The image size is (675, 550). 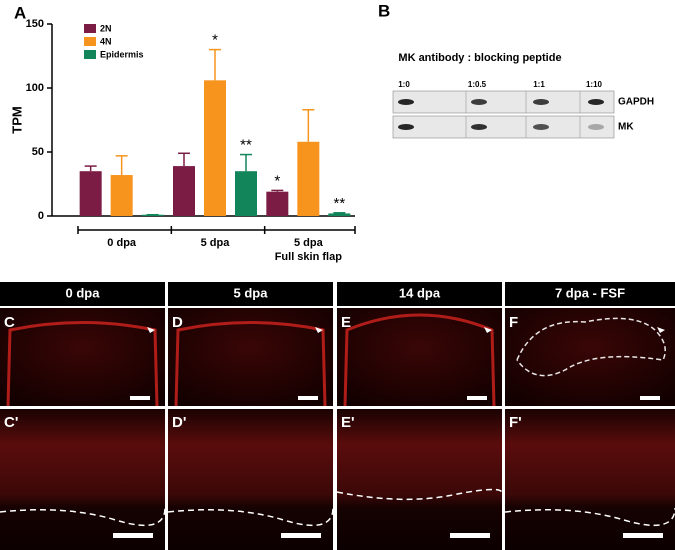 I want to click on lane-label: 1:0.5, so click(x=477, y=84).